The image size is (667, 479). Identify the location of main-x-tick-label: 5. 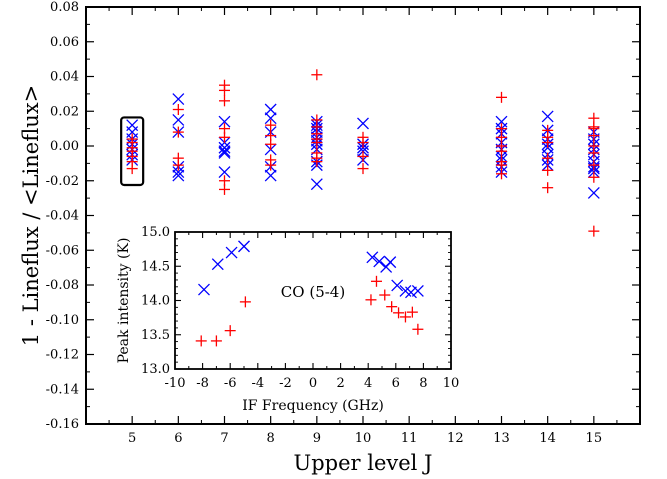
(132, 438).